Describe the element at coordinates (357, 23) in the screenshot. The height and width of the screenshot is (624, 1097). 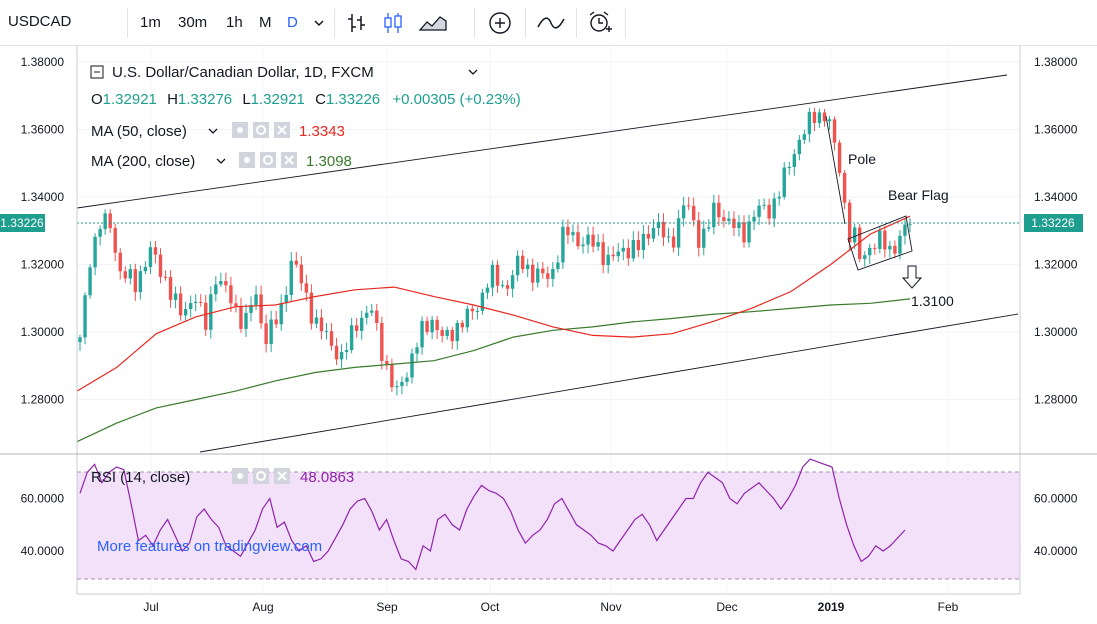
I see `bar-style-icon` at that location.